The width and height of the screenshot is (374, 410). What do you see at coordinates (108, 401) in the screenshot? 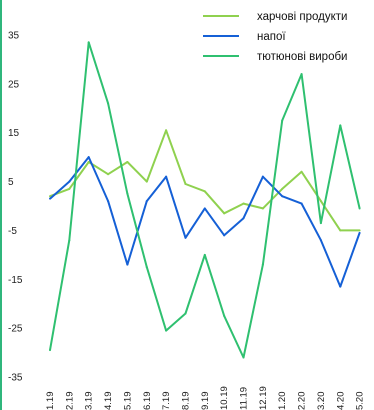
I see `x-tick-label: 4.19` at bounding box center [108, 401].